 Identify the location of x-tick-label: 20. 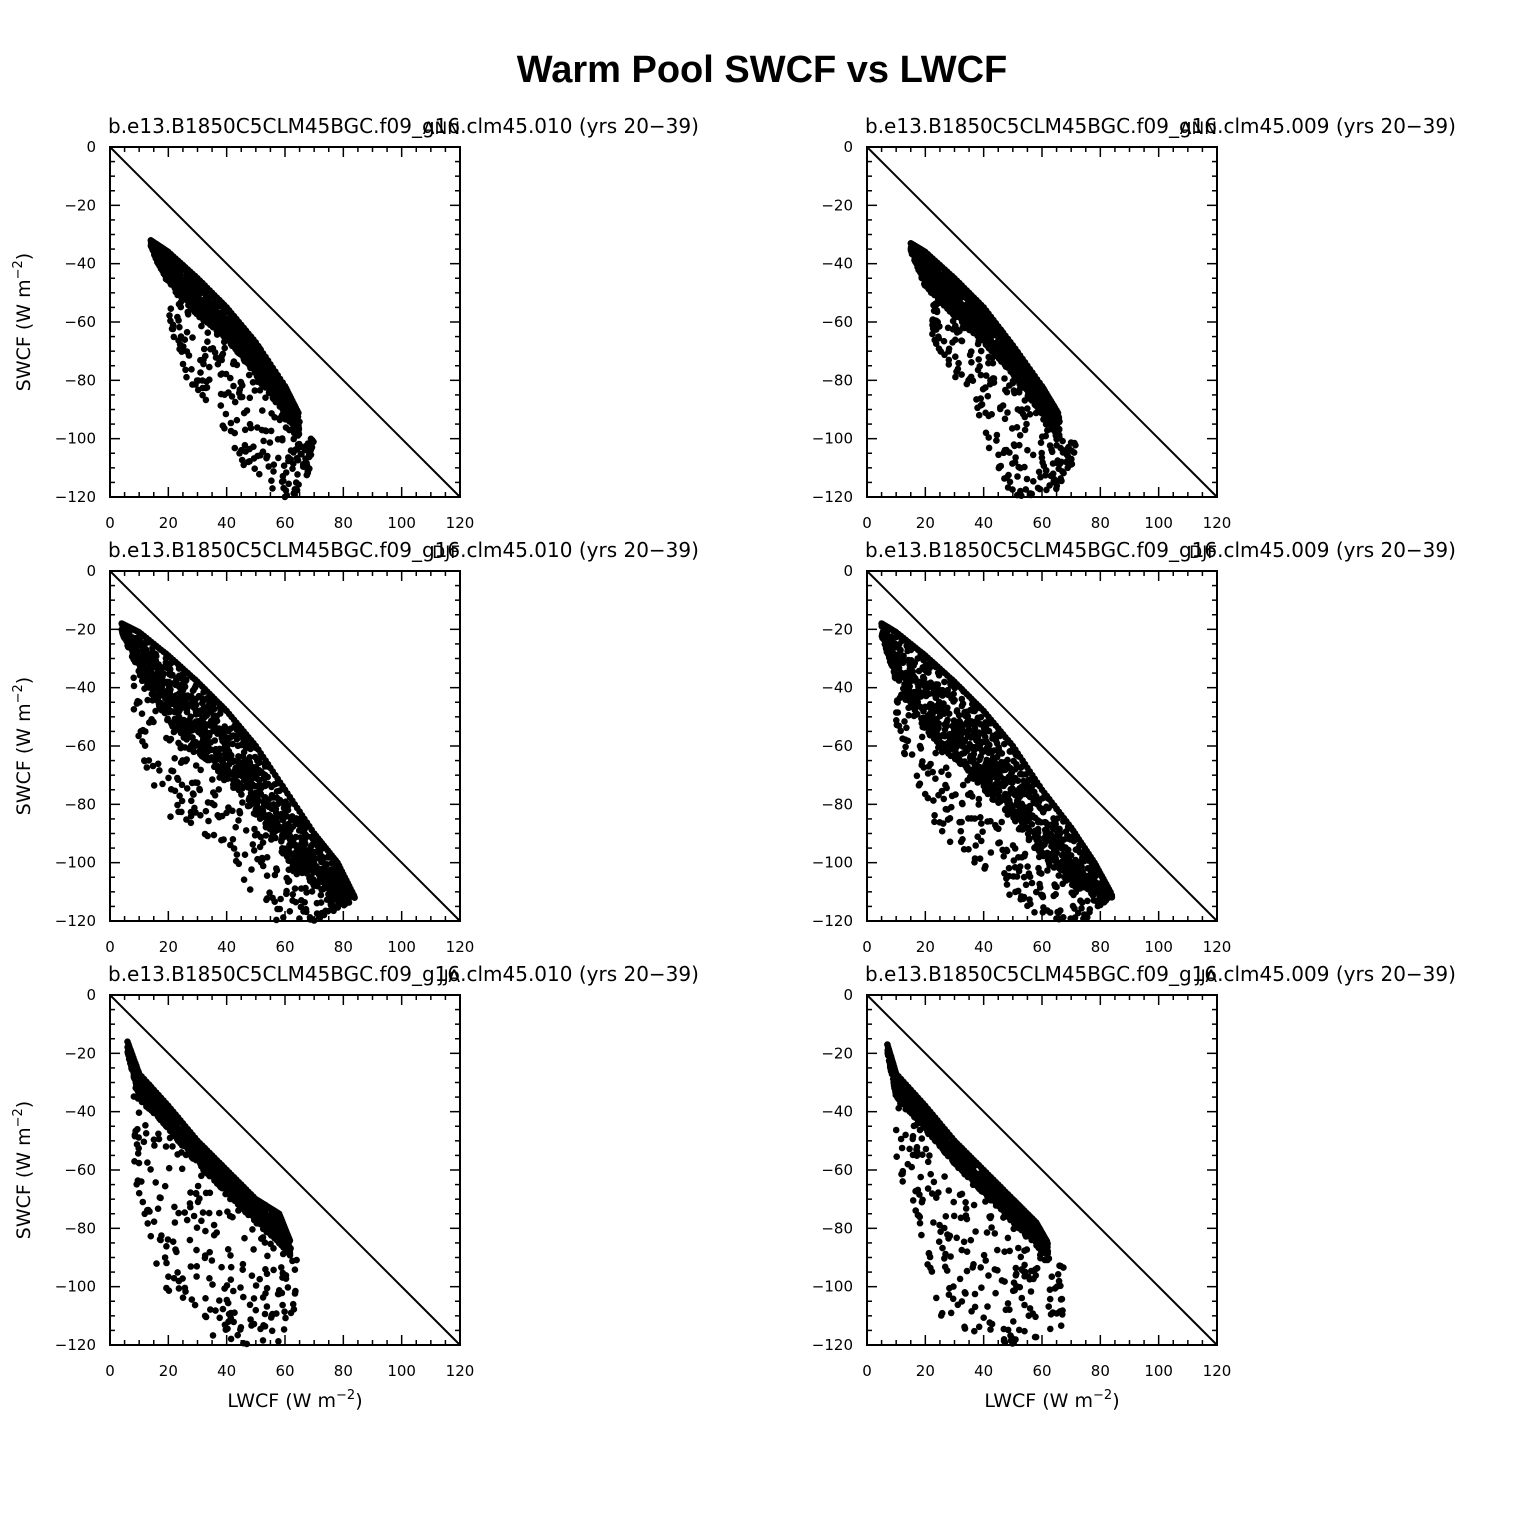
(925, 523).